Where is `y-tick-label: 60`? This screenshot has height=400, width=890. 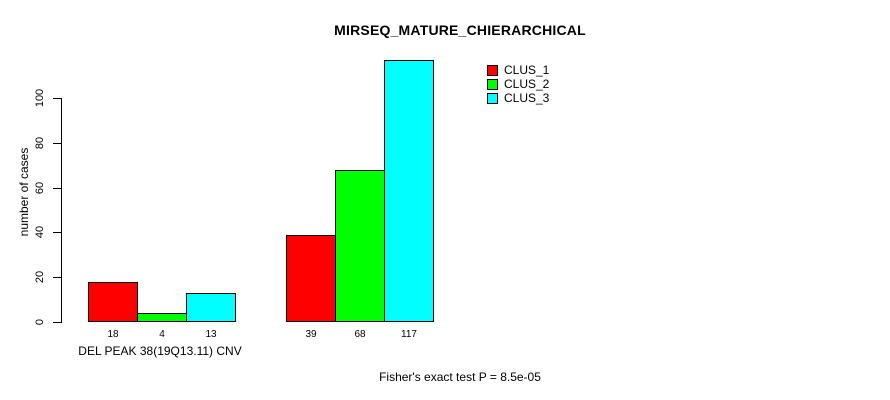 y-tick-label: 60 is located at coordinates (40, 188).